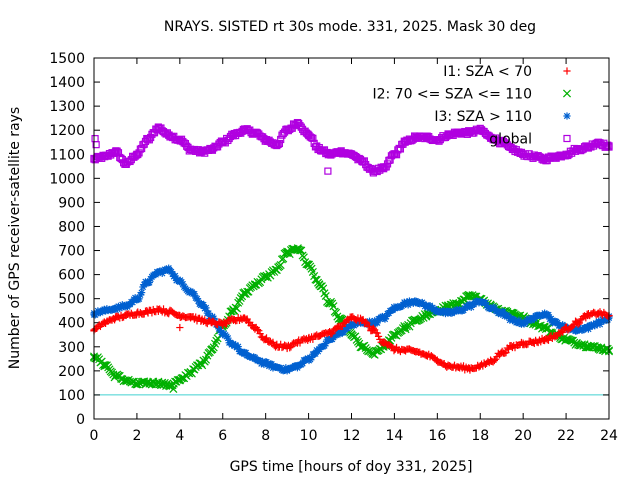 The width and height of the screenshot is (640, 480). Describe the element at coordinates (437, 436) in the screenshot. I see `x-tick-label: 16` at that location.